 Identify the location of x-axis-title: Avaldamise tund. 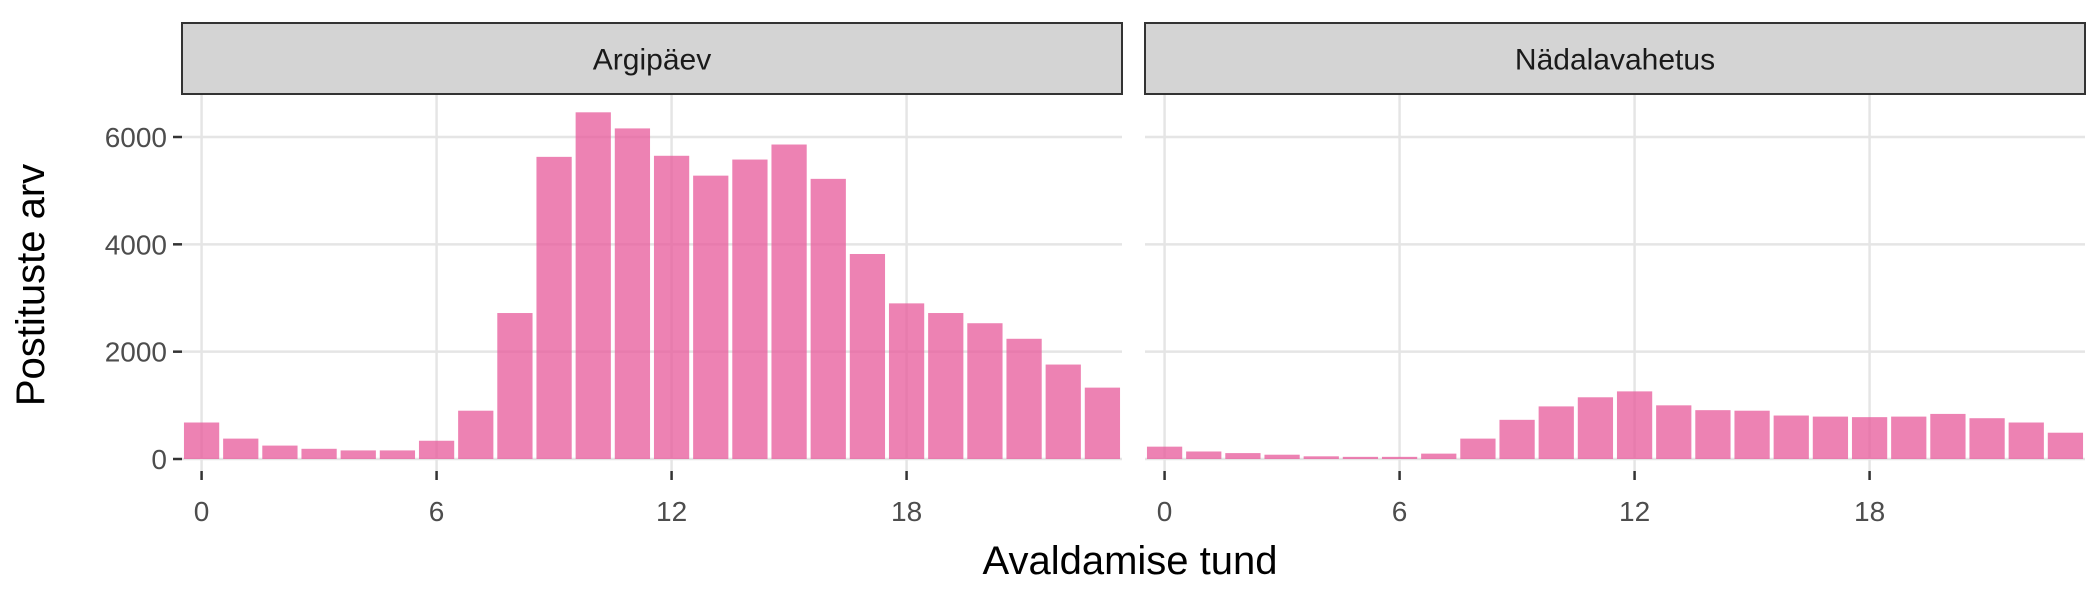
(1130, 561).